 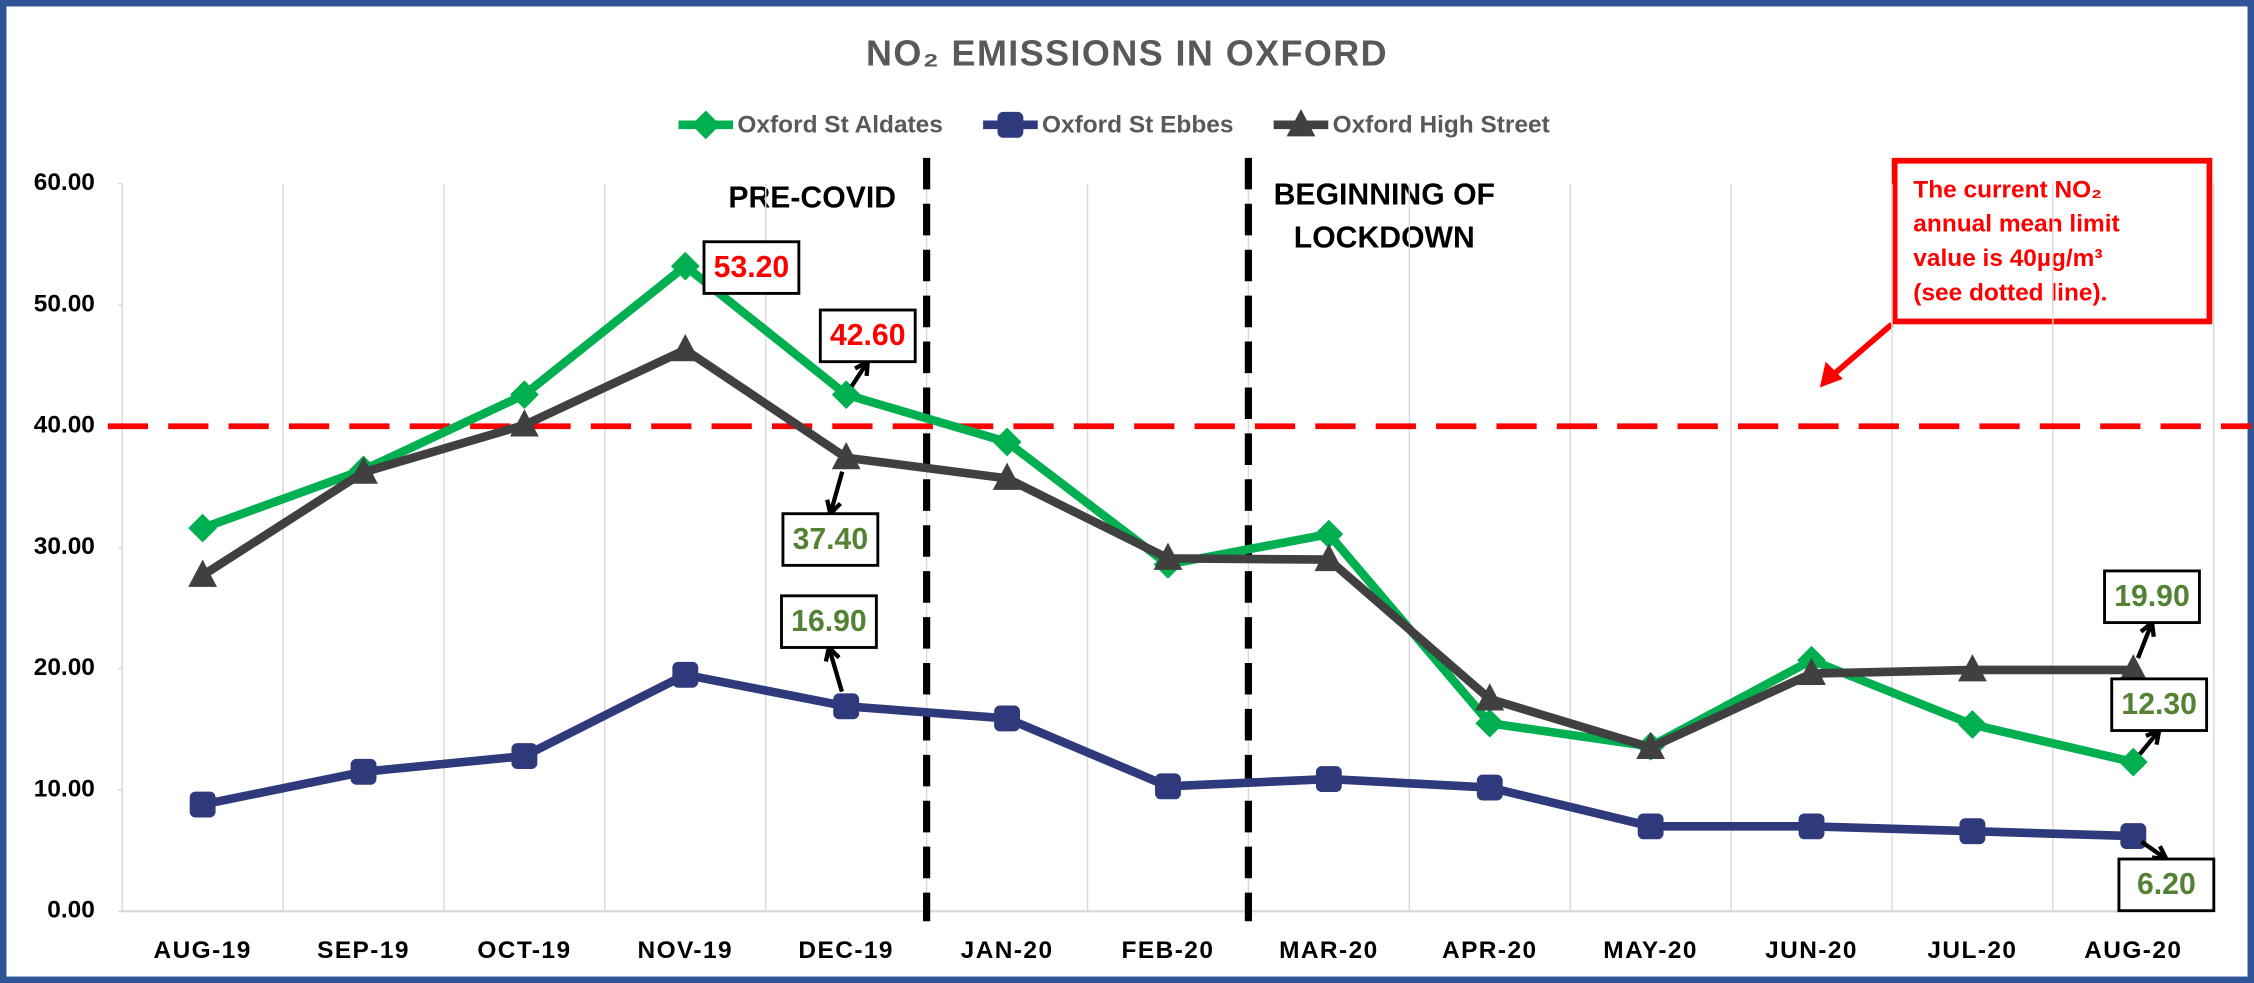 I want to click on y-tick-label: 60.00, so click(x=64, y=182).